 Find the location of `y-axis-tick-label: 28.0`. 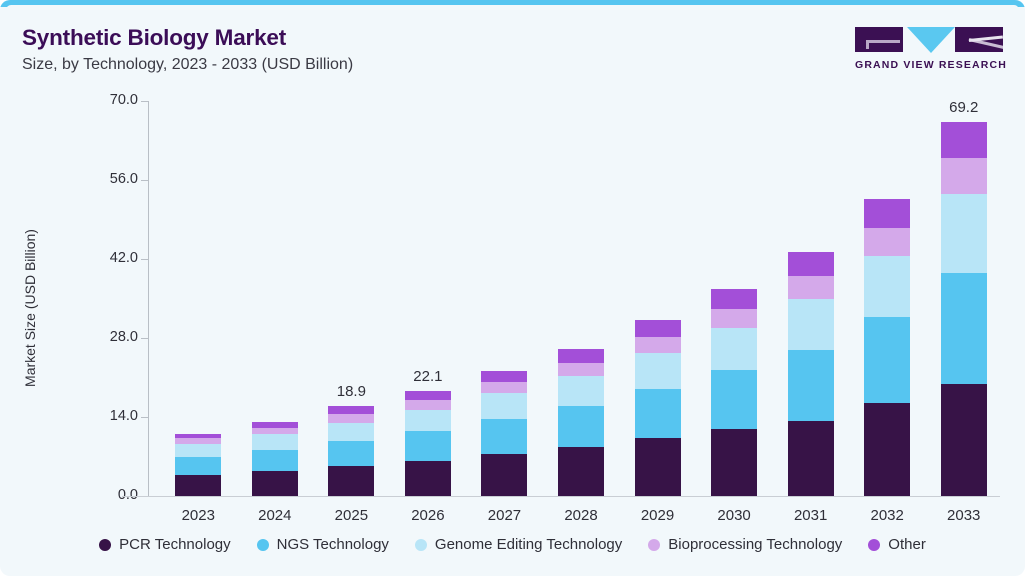

y-axis-tick-label: 28.0 is located at coordinates (123, 337).